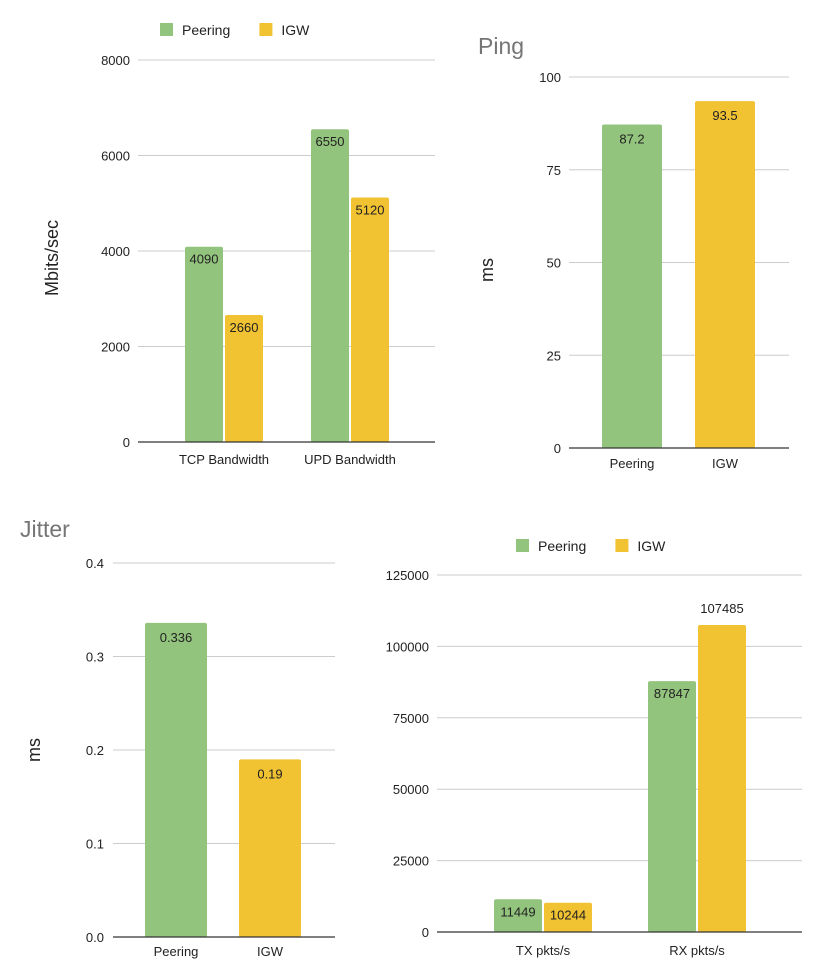 Image resolution: width=813 pixels, height=966 pixels. Describe the element at coordinates (407, 575) in the screenshot. I see `y-tick-label: 125000` at that location.